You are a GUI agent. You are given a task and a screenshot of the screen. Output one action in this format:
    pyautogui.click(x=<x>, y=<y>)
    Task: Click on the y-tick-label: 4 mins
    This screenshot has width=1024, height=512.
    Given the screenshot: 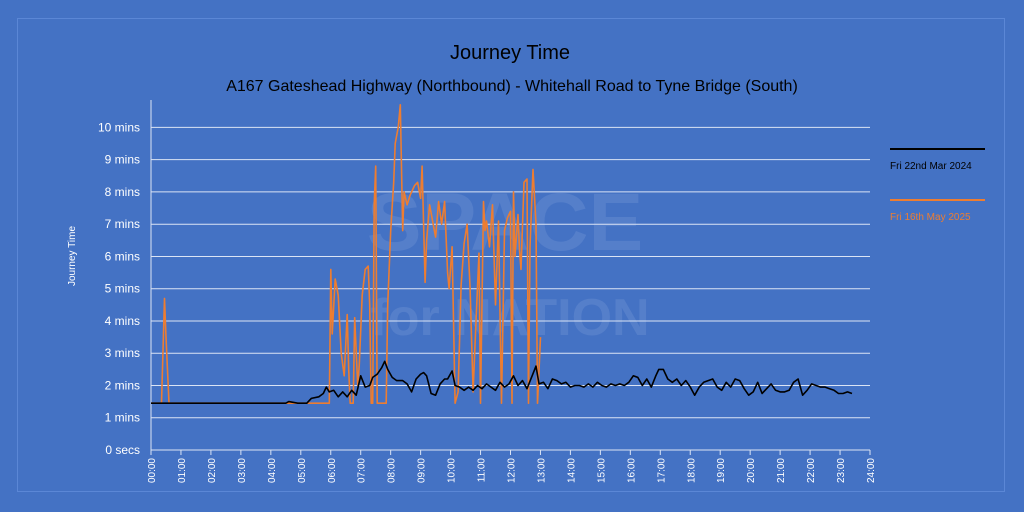 What is the action you would take?
    pyautogui.click(x=122, y=321)
    